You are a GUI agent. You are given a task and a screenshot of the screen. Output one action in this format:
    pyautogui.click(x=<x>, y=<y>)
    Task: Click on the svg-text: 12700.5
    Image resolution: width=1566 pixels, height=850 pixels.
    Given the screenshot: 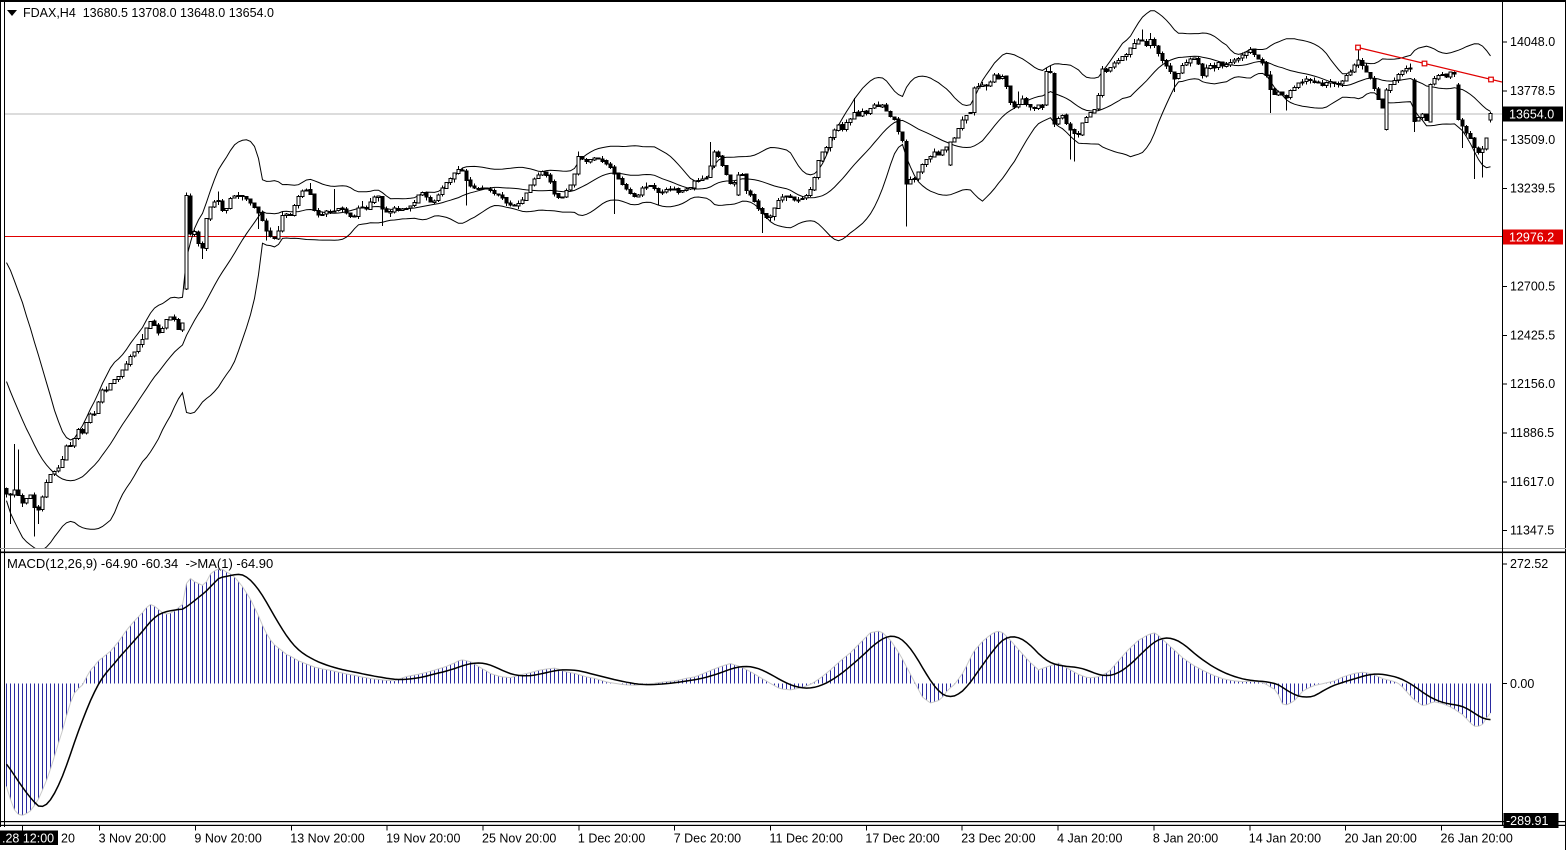 What is the action you would take?
    pyautogui.click(x=1532, y=286)
    